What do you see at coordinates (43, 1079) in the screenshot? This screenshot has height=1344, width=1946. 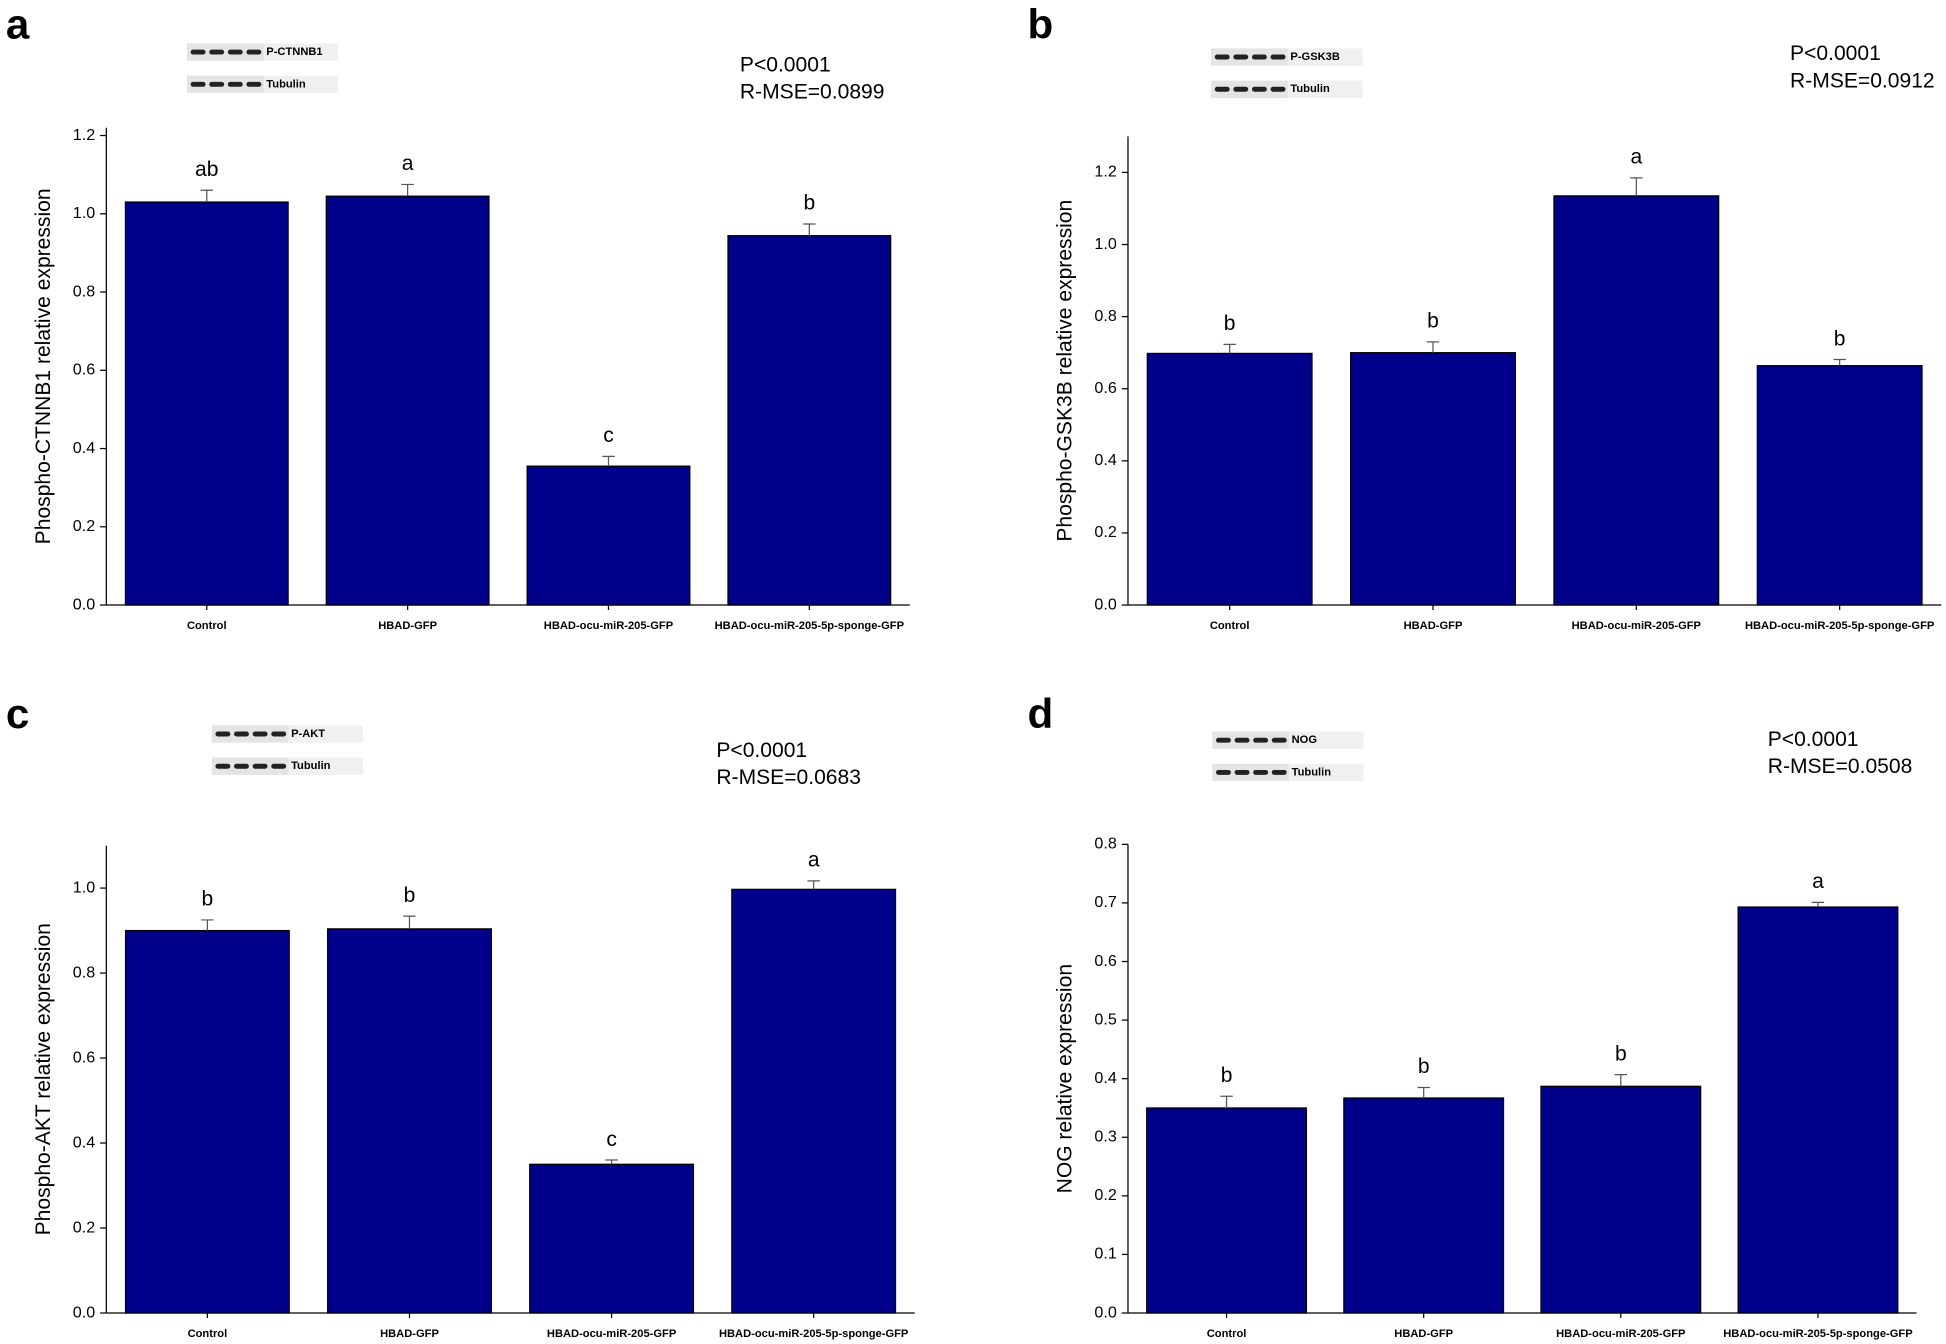 I see `y-axis-label: Phospho-AKT relative expression` at bounding box center [43, 1079].